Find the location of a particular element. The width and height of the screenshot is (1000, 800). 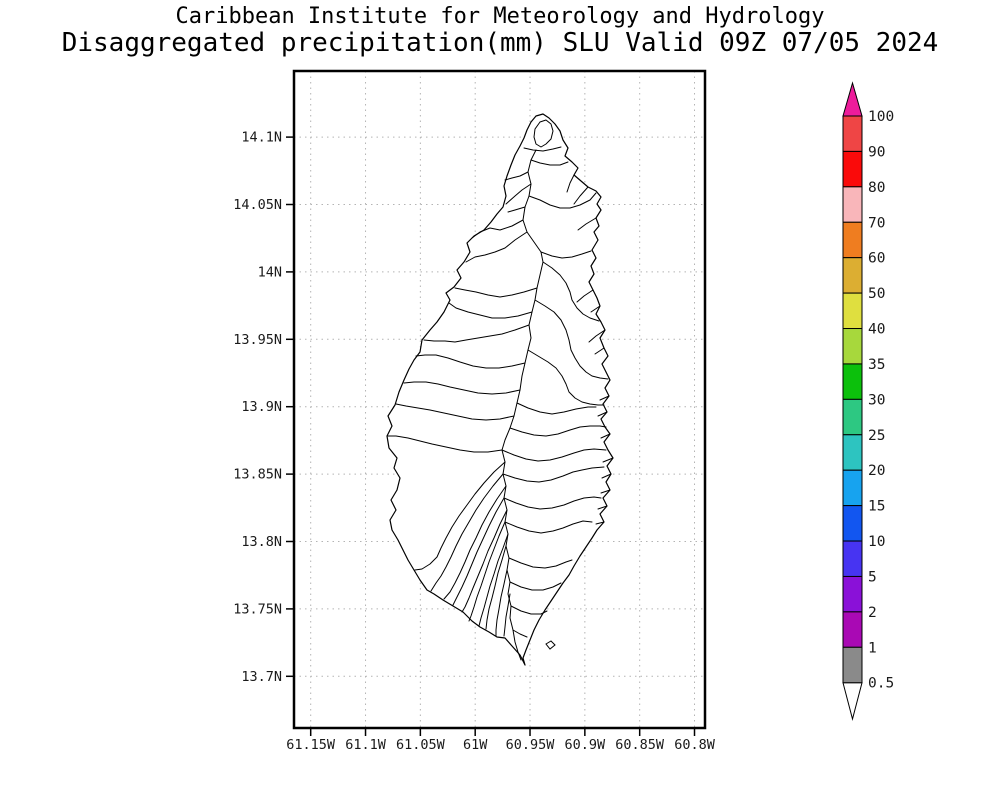

y-tick-label: 13.8N is located at coordinates (261, 542).